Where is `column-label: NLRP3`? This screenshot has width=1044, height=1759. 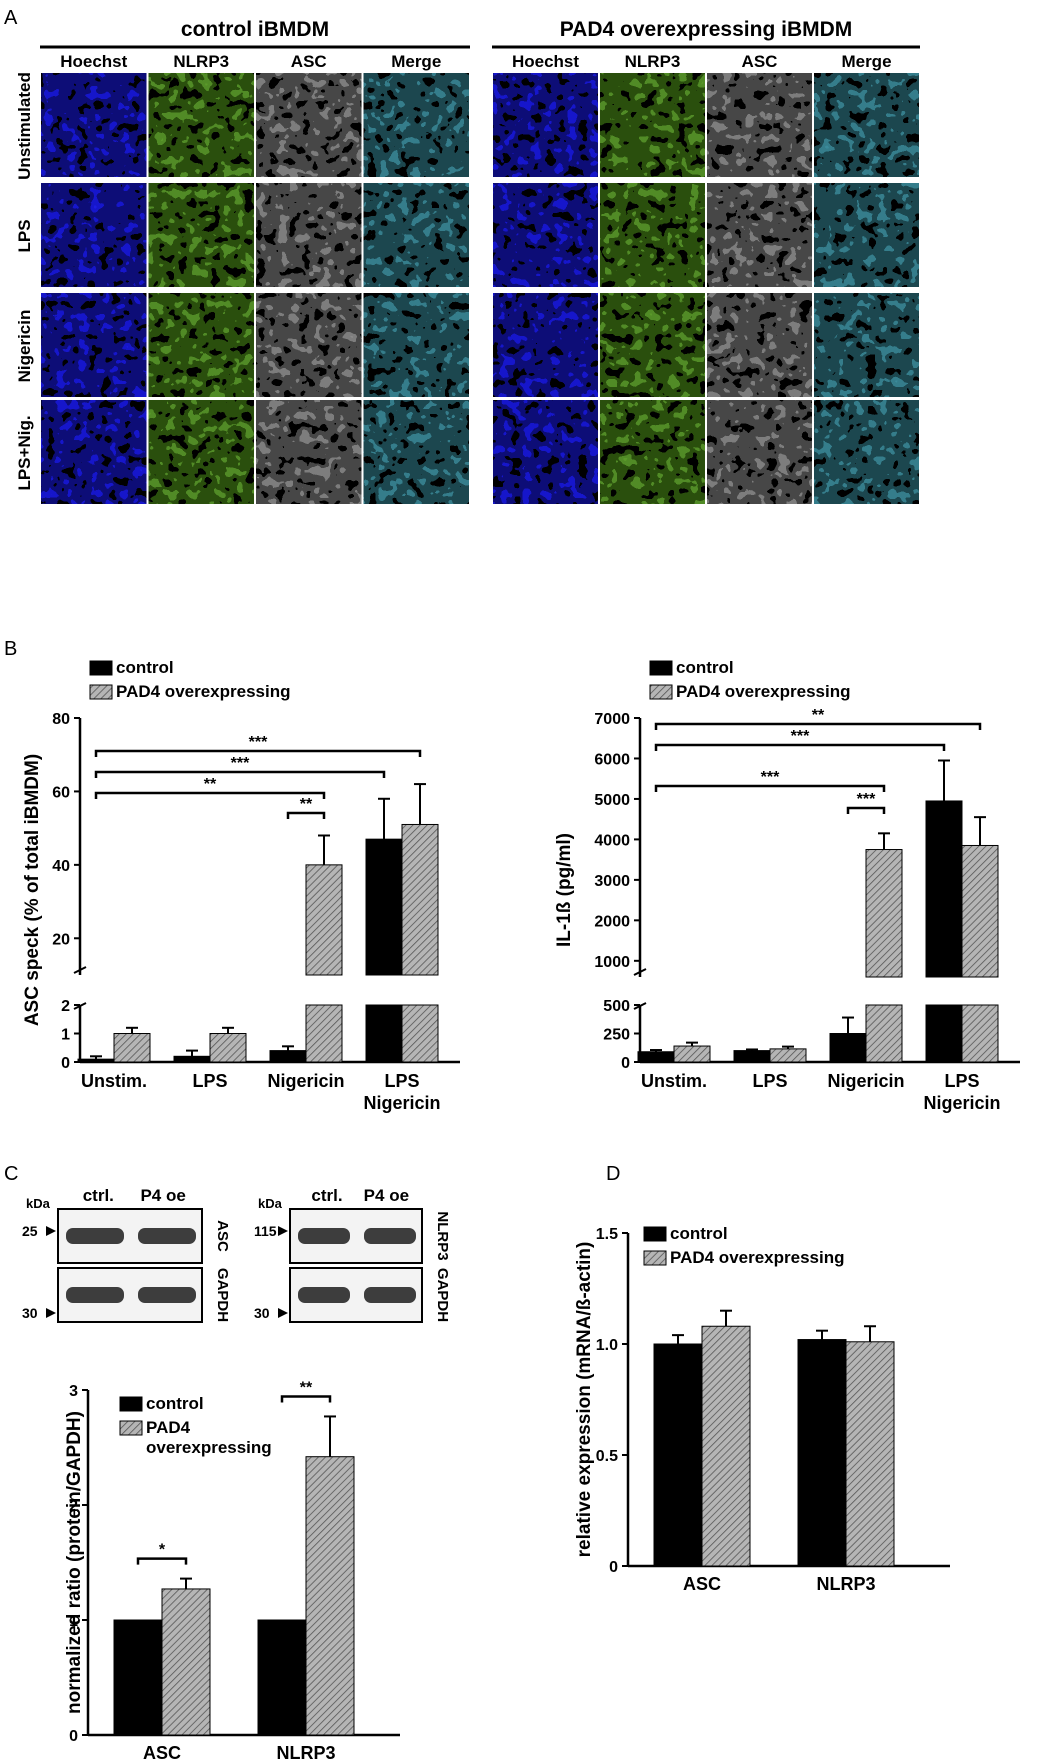 column-label: NLRP3 is located at coordinates (653, 61).